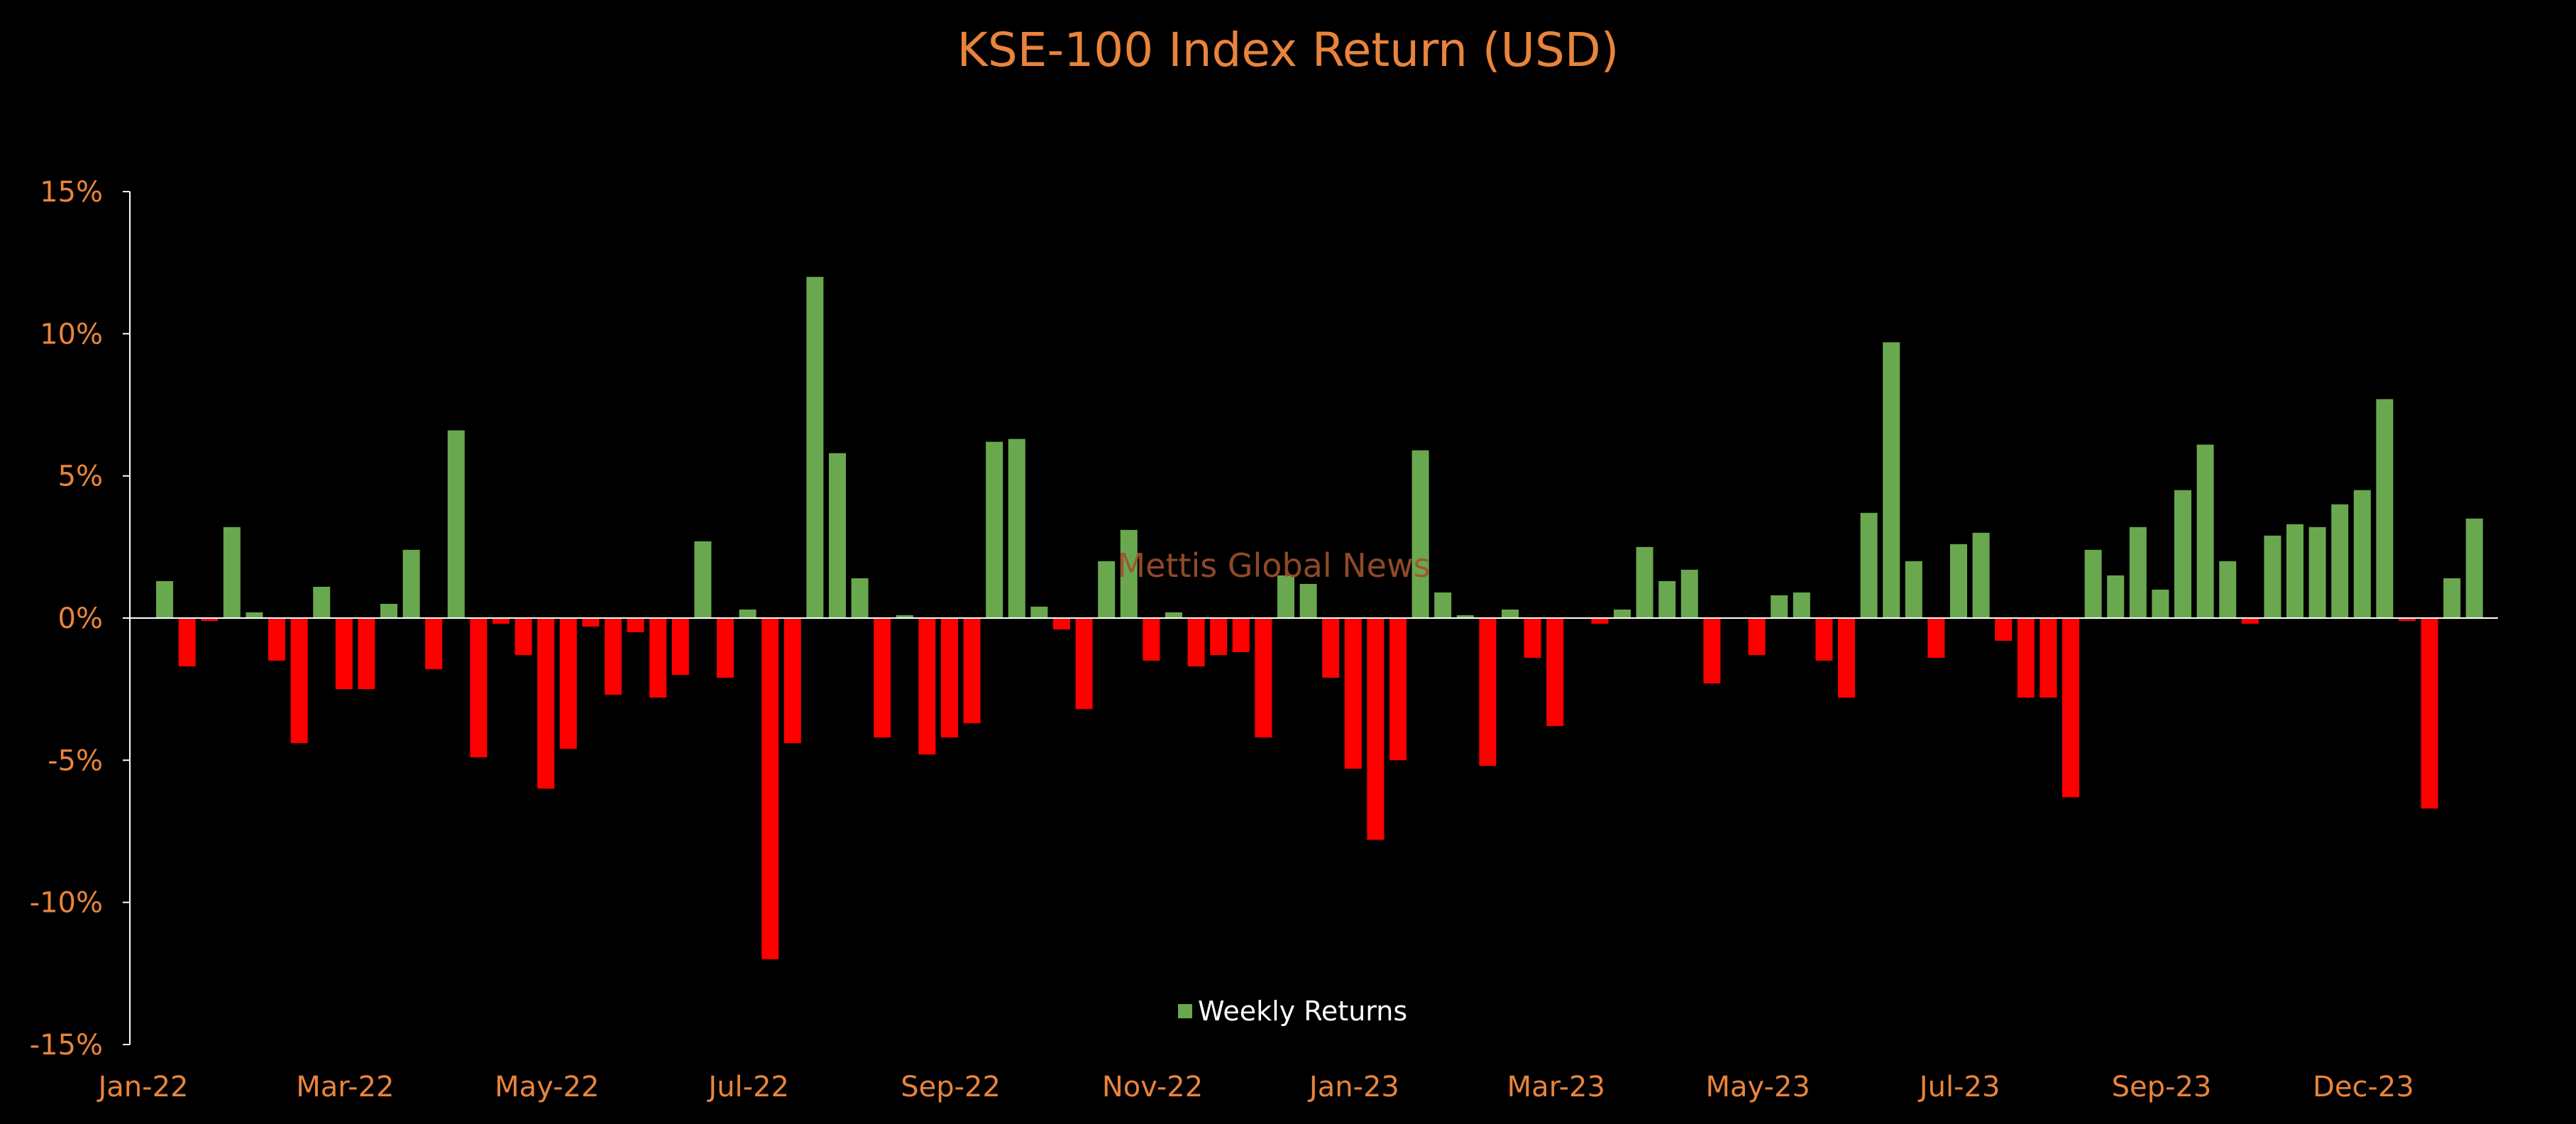 This screenshot has width=2576, height=1124. What do you see at coordinates (345, 1087) in the screenshot?
I see `x-tick-label: Mar-22` at bounding box center [345, 1087].